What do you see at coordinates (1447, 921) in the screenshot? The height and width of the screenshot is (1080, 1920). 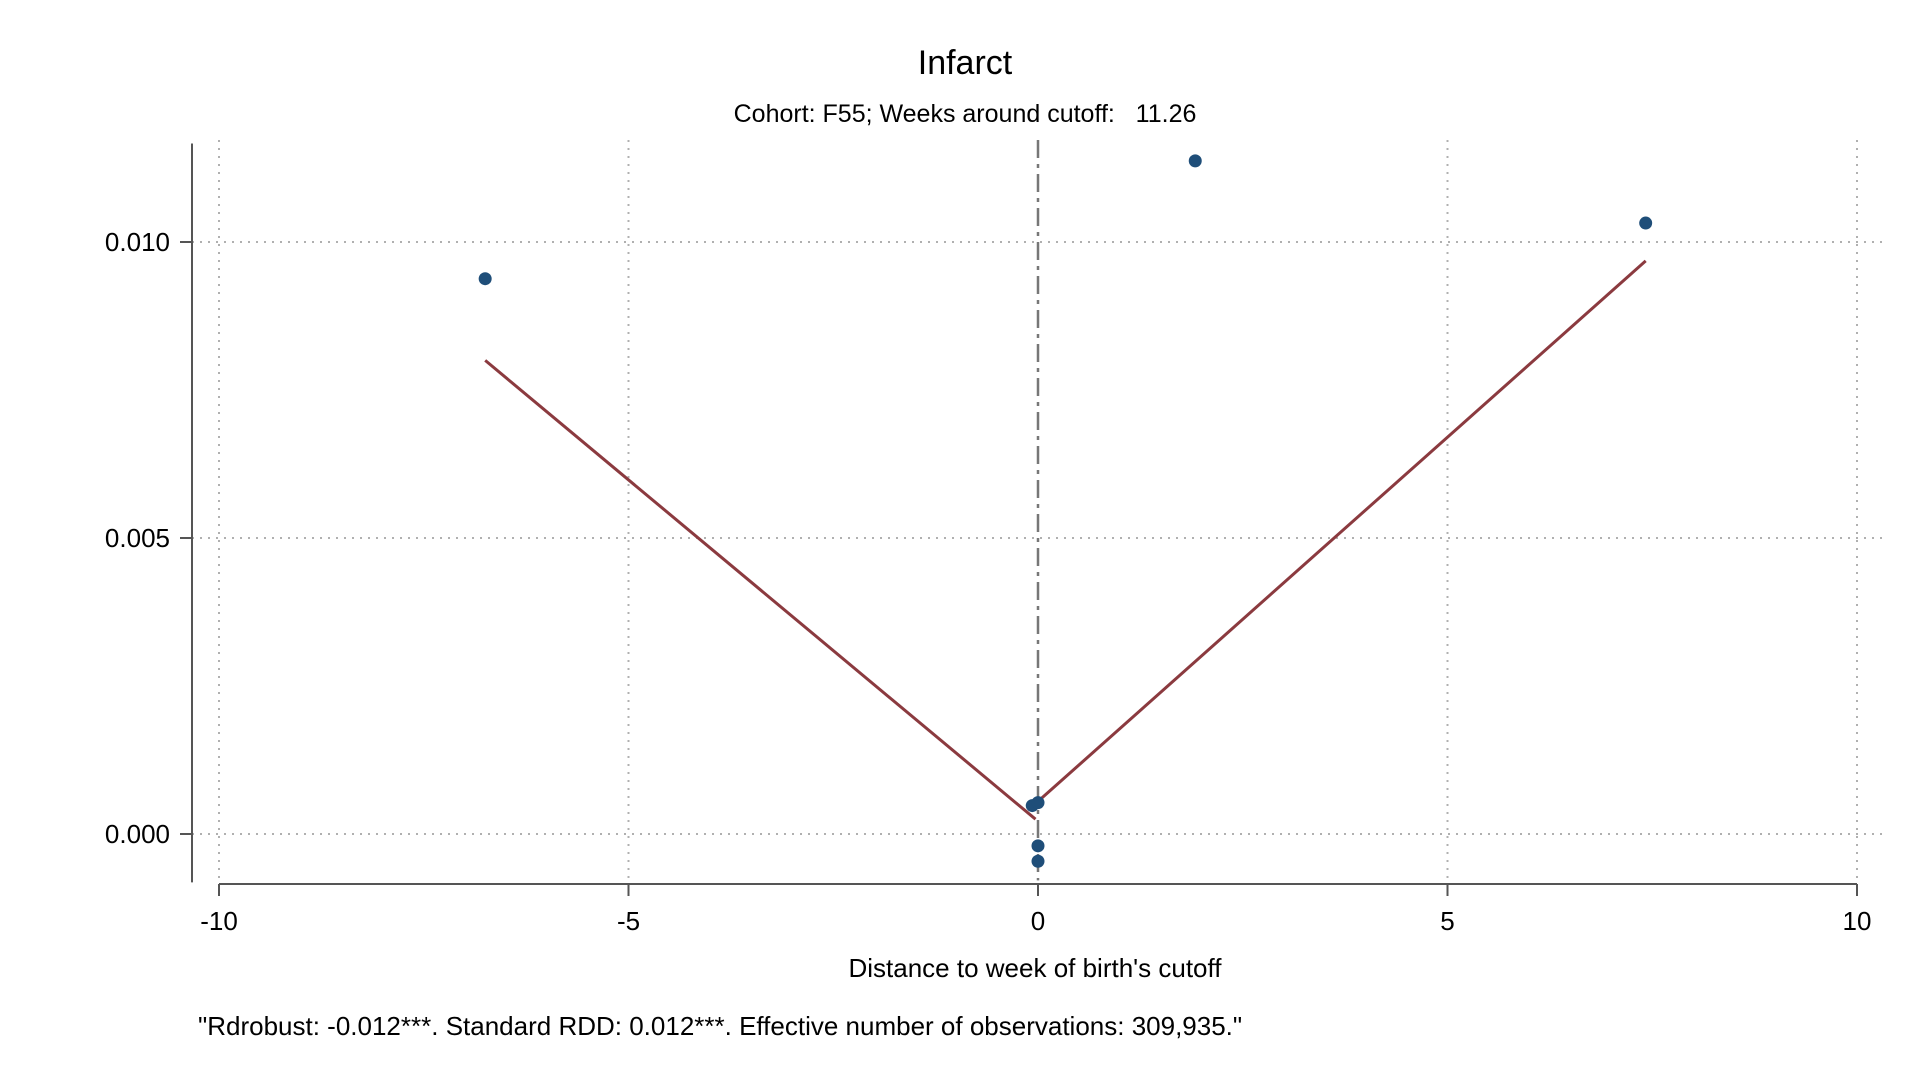 I see `x-tick-label: 5` at bounding box center [1447, 921].